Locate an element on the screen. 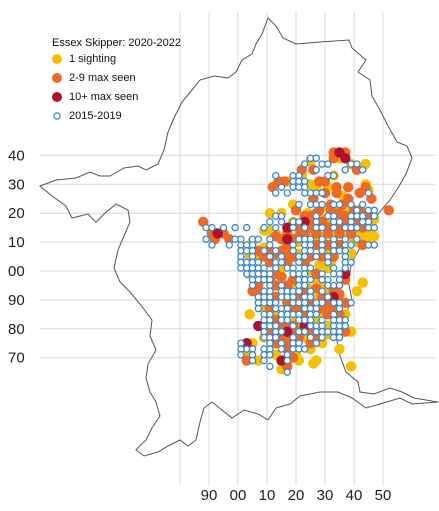  legend-label-old: 2015-2019 is located at coordinates (95, 116).